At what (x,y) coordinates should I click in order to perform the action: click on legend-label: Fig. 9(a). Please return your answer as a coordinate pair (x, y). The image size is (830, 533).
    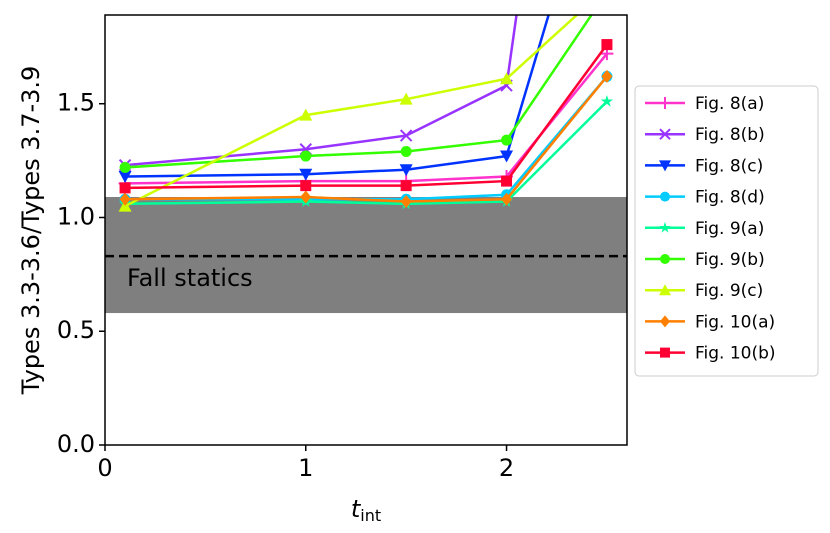
    Looking at the image, I should click on (729, 229).